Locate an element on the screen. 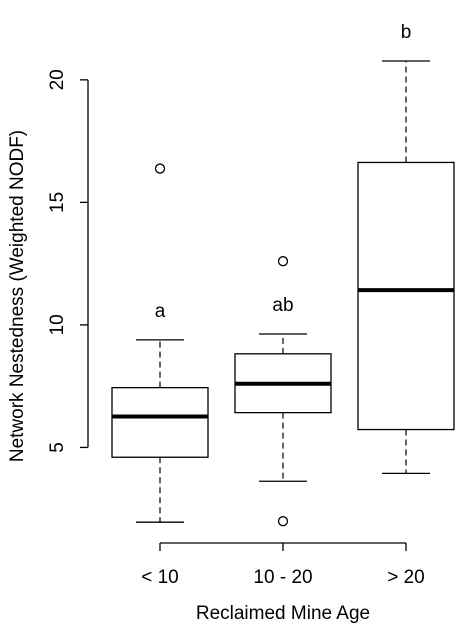 This screenshot has height=643, width=474. y-tick-label: 20 is located at coordinates (57, 79).